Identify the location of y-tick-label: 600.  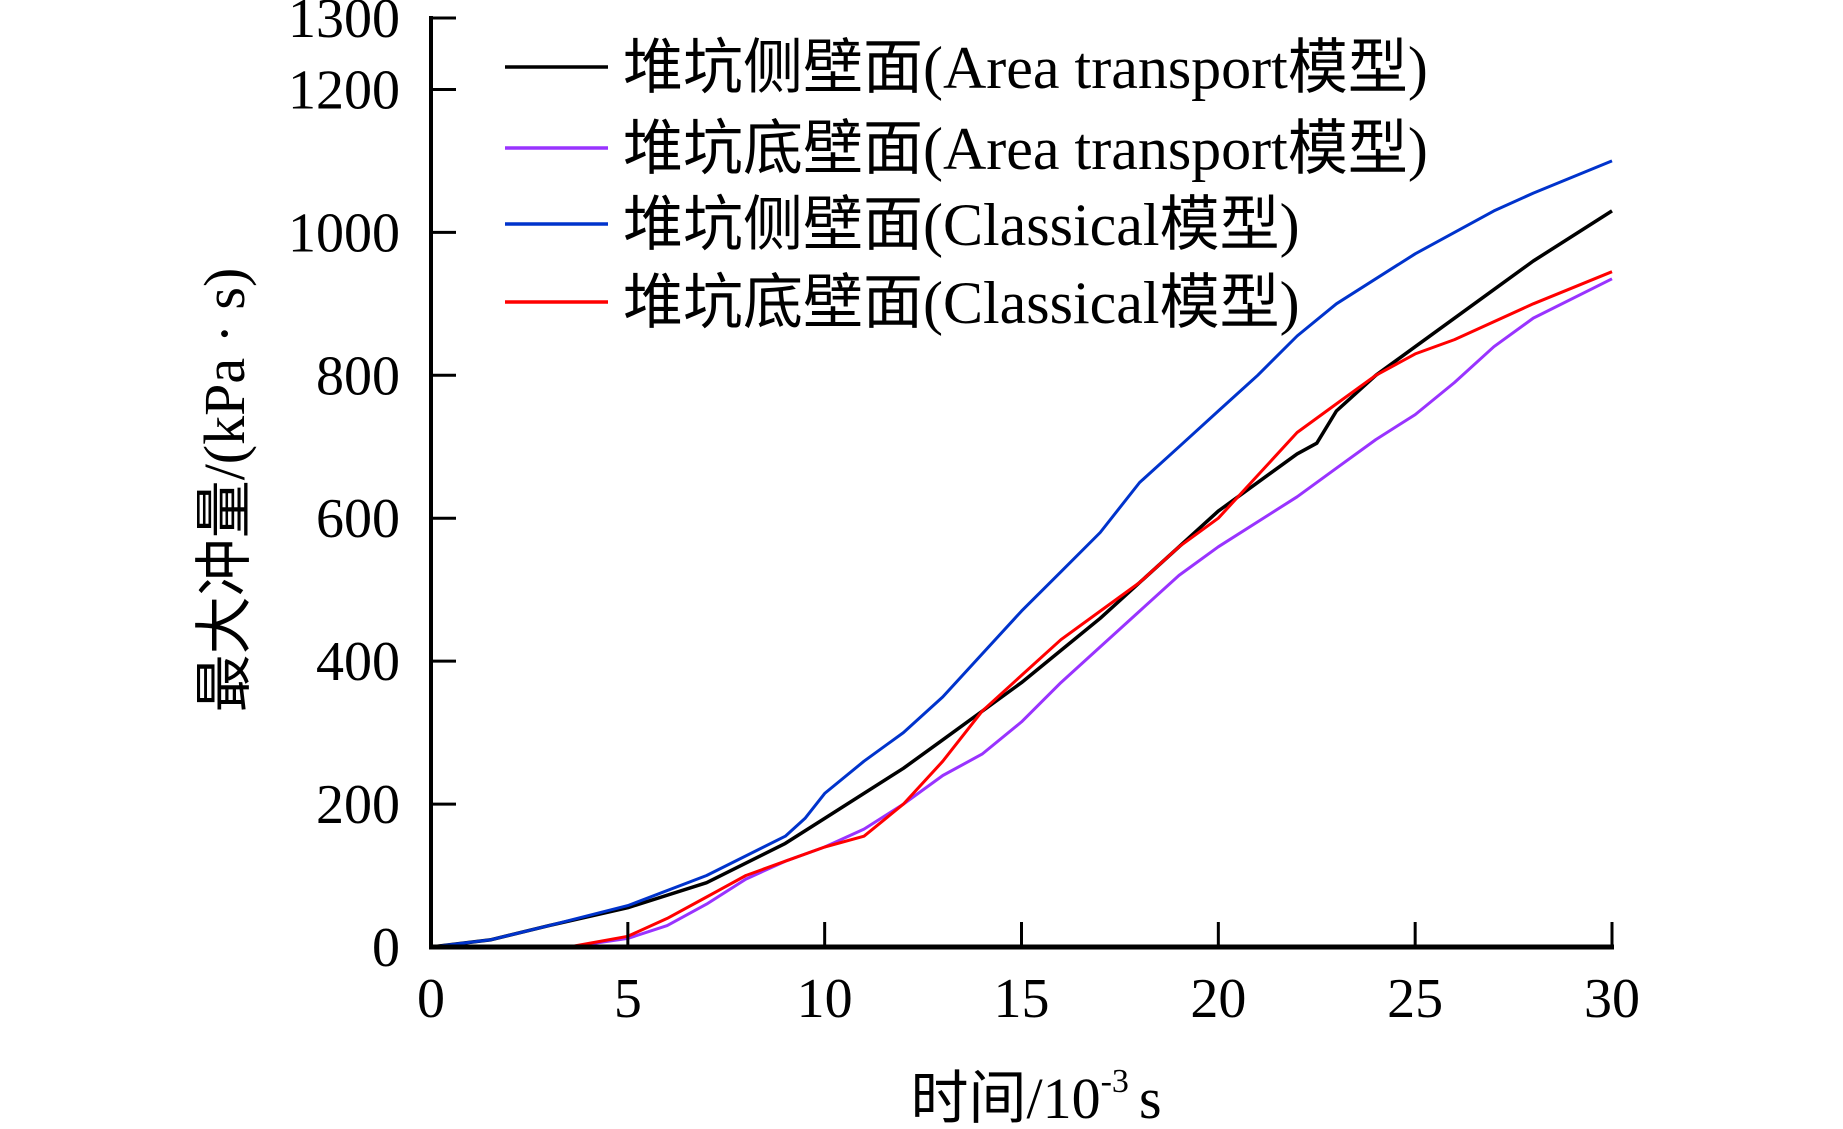
(358, 519).